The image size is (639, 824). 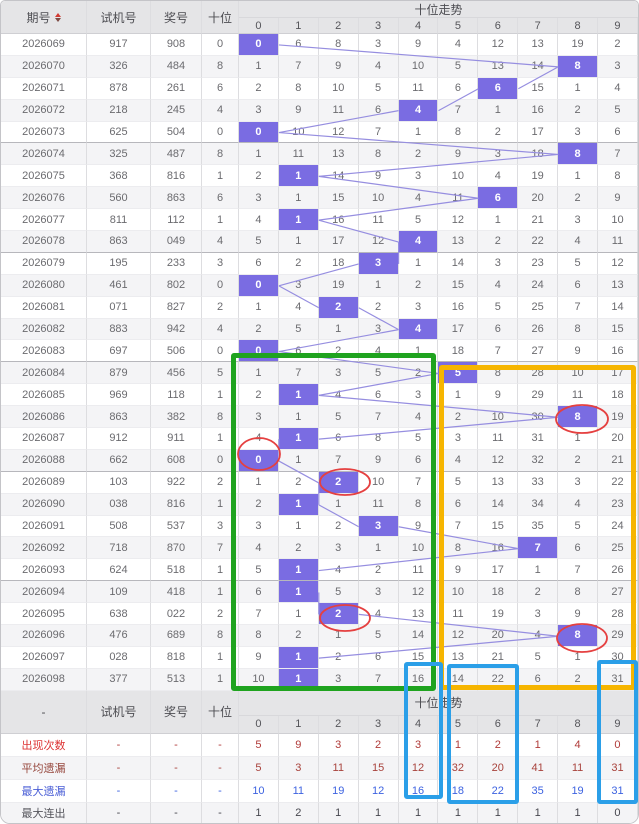 I want to click on trend-cell: 12, so click(x=378, y=242).